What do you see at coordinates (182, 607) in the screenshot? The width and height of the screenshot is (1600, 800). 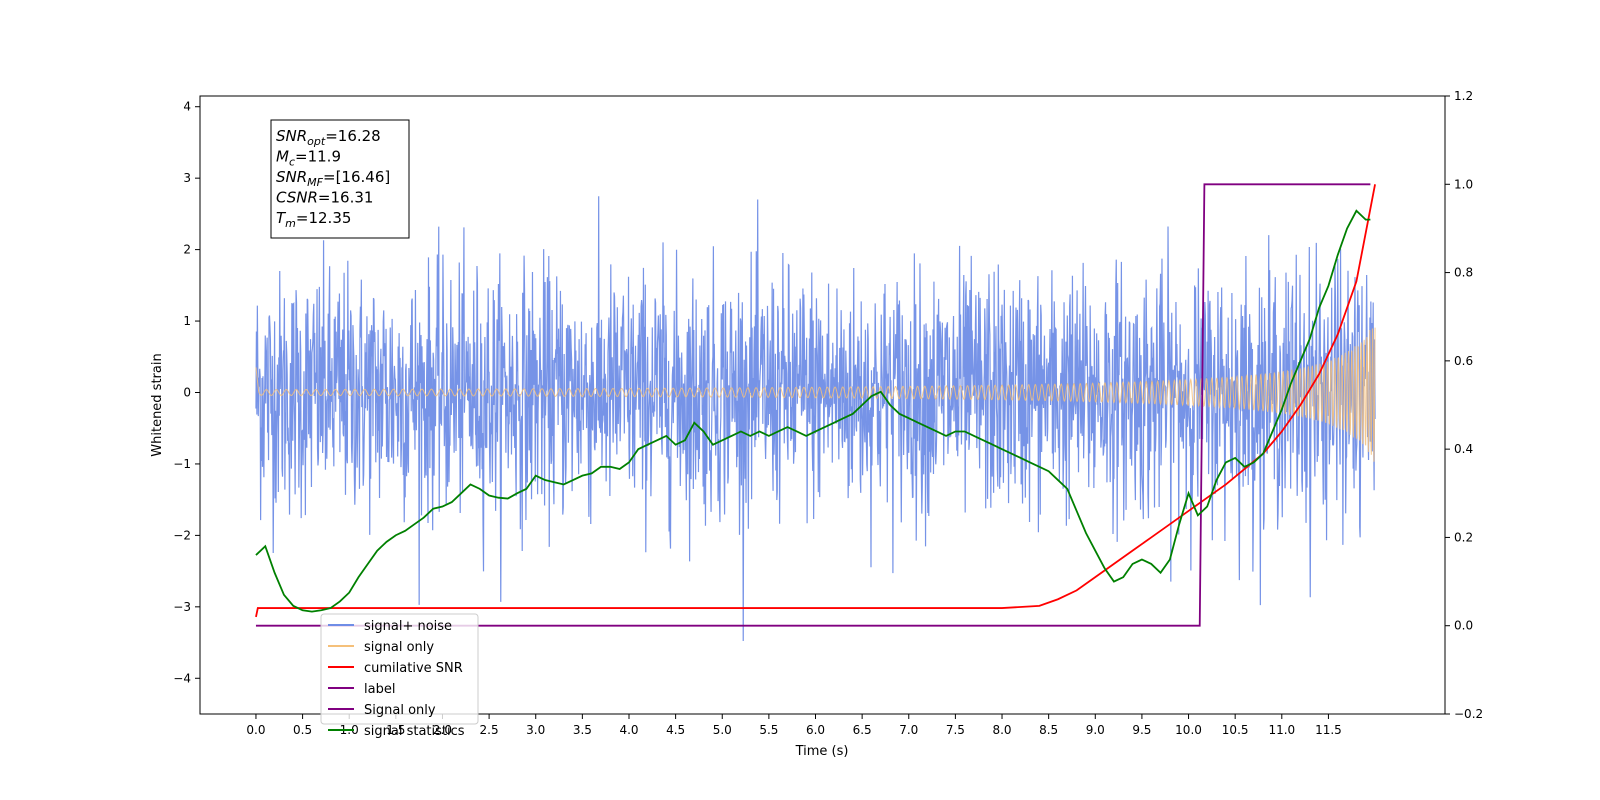 I see `y-left-tick-label: −3` at bounding box center [182, 607].